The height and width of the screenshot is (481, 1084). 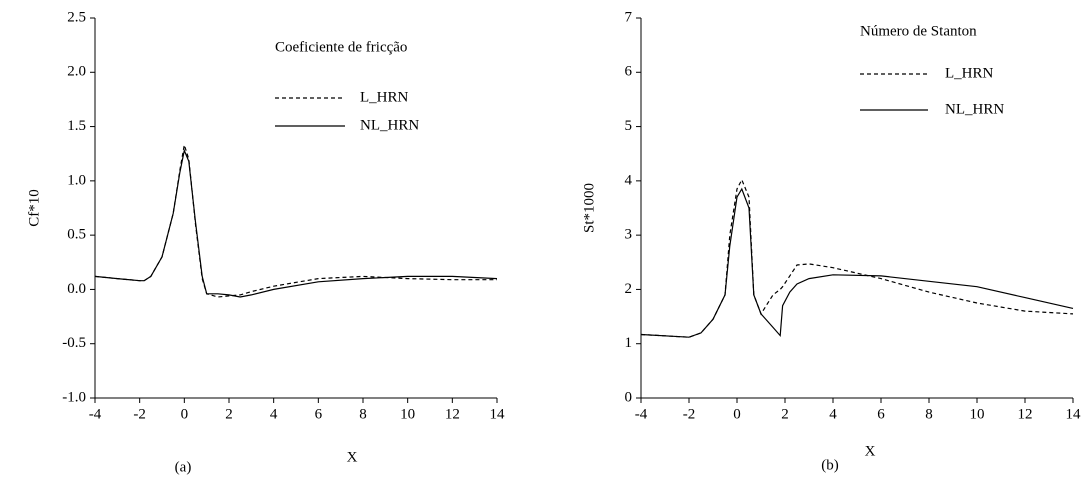 What do you see at coordinates (76, 235) in the screenshot?
I see `y-tick-label: 0.5` at bounding box center [76, 235].